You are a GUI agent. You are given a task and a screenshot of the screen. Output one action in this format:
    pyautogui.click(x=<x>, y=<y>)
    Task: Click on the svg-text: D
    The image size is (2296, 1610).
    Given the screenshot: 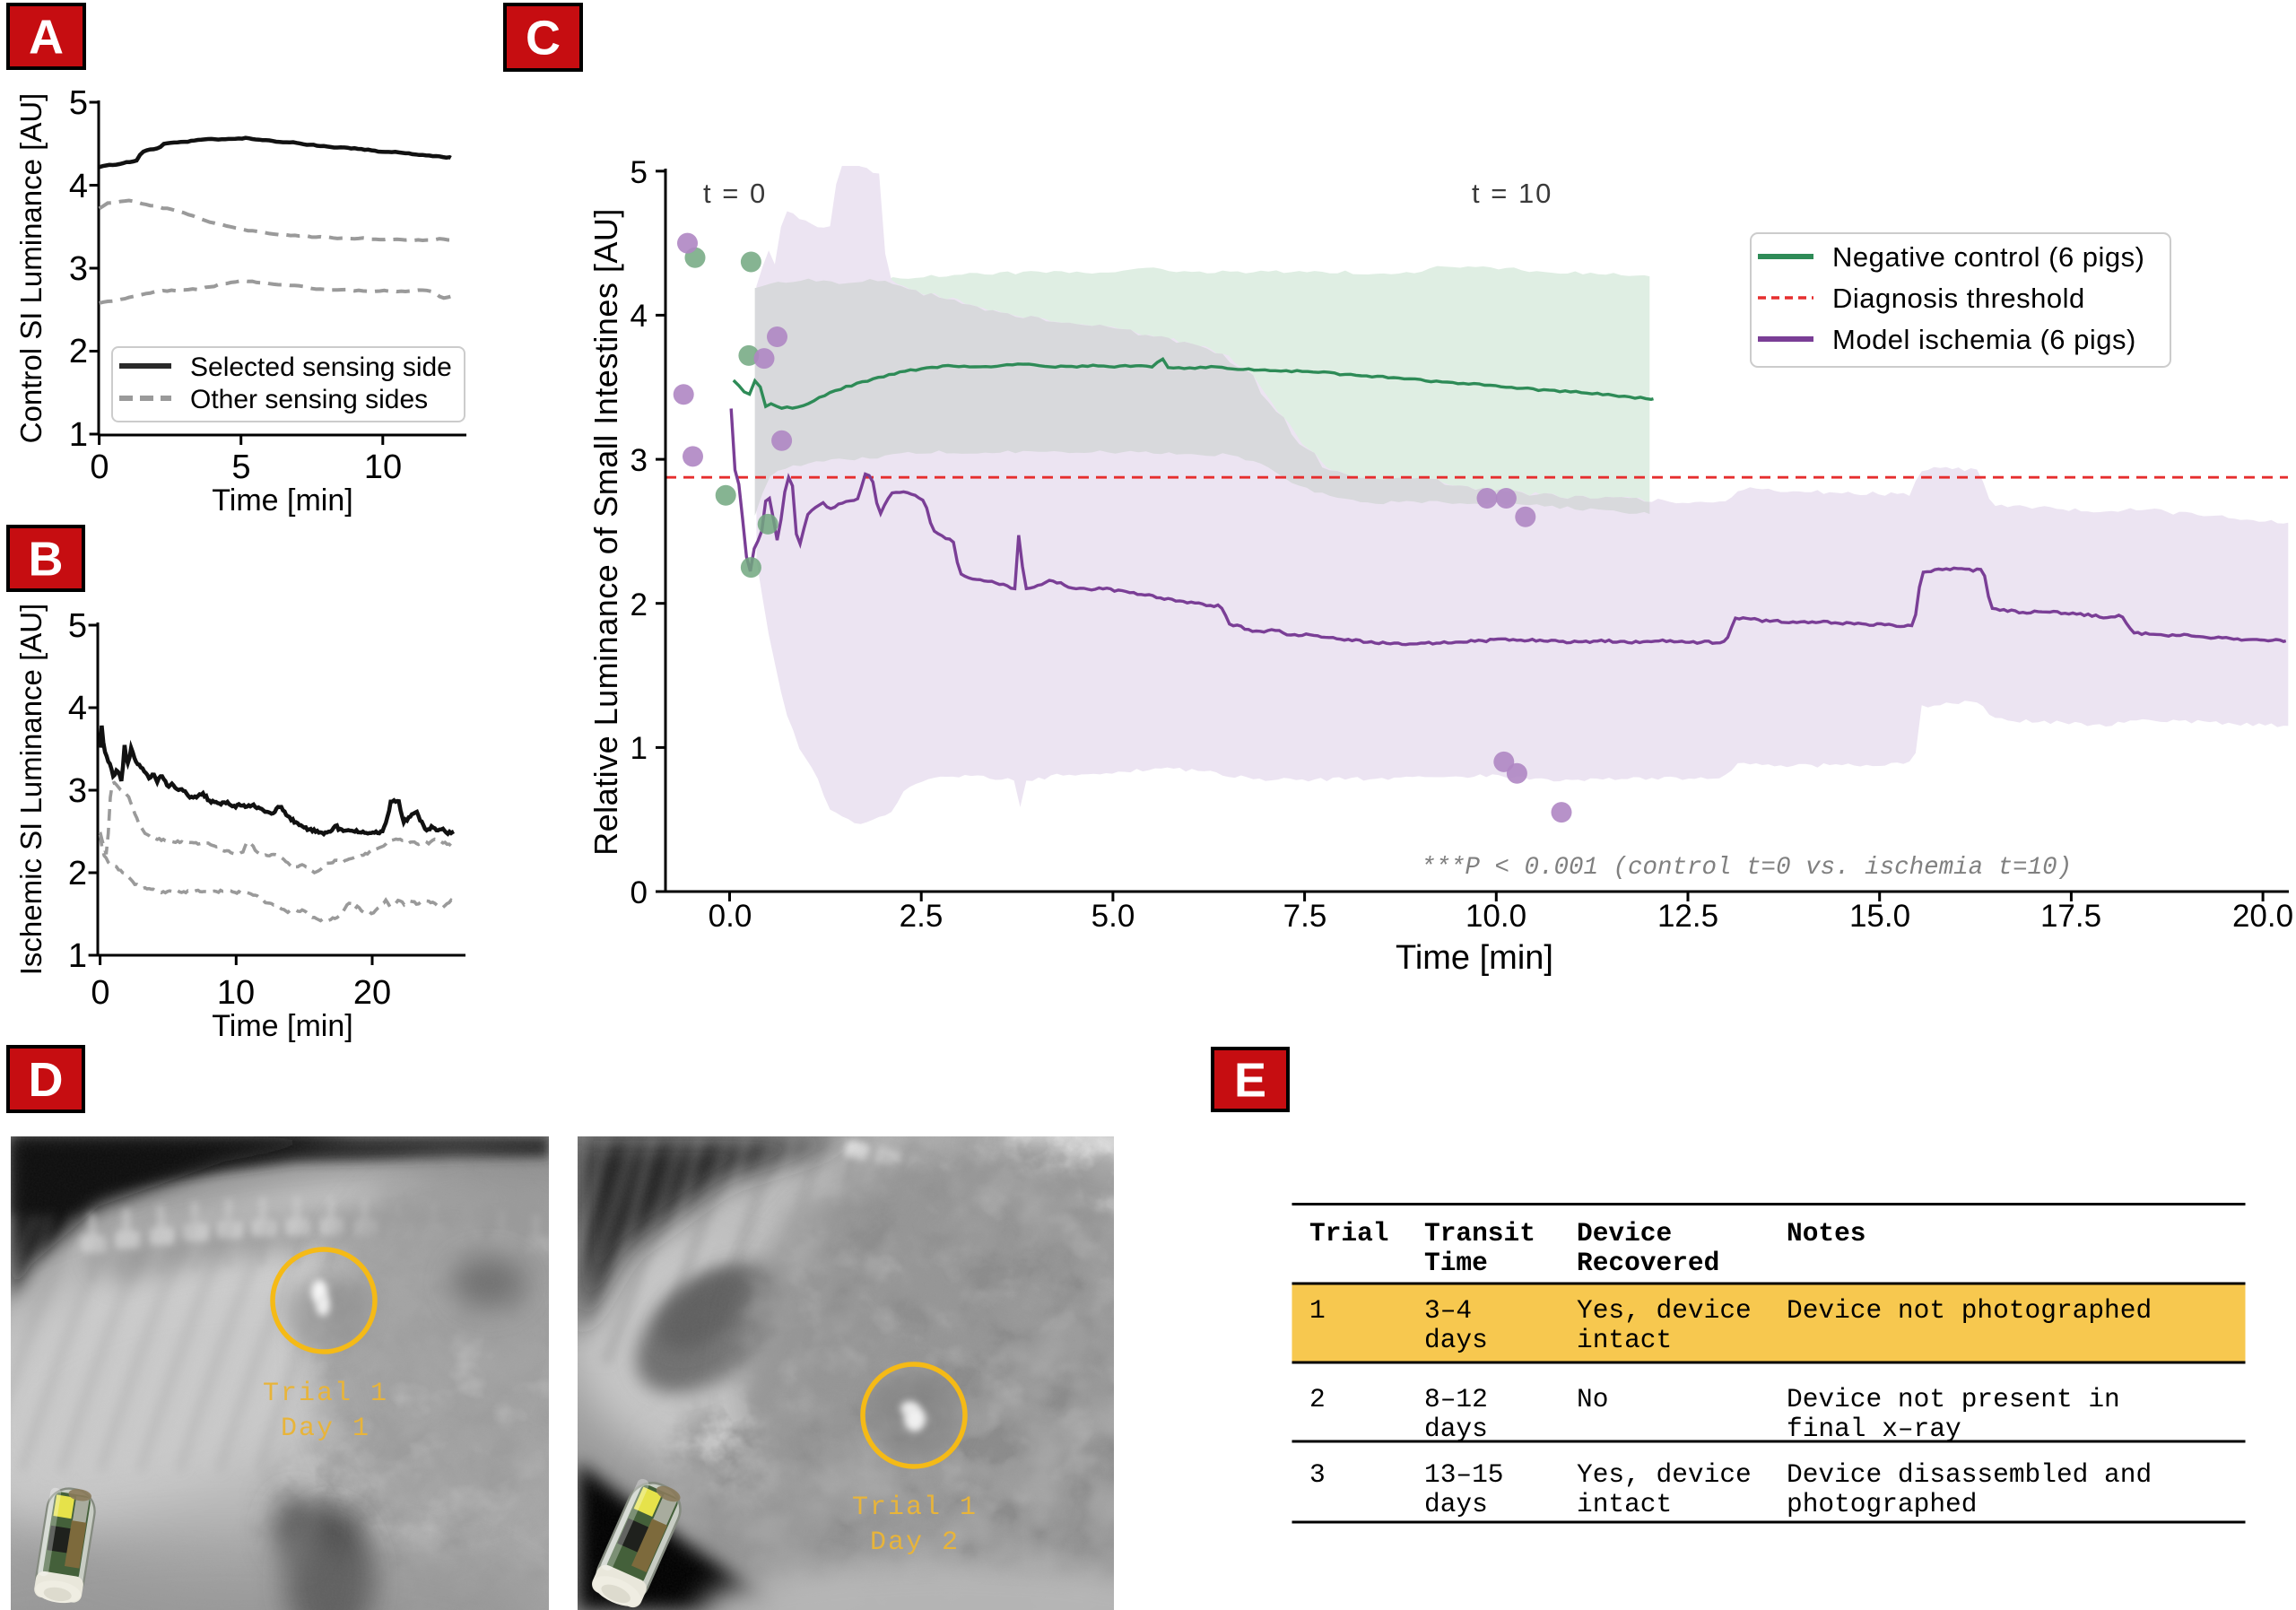 What is the action you would take?
    pyautogui.click(x=46, y=1080)
    